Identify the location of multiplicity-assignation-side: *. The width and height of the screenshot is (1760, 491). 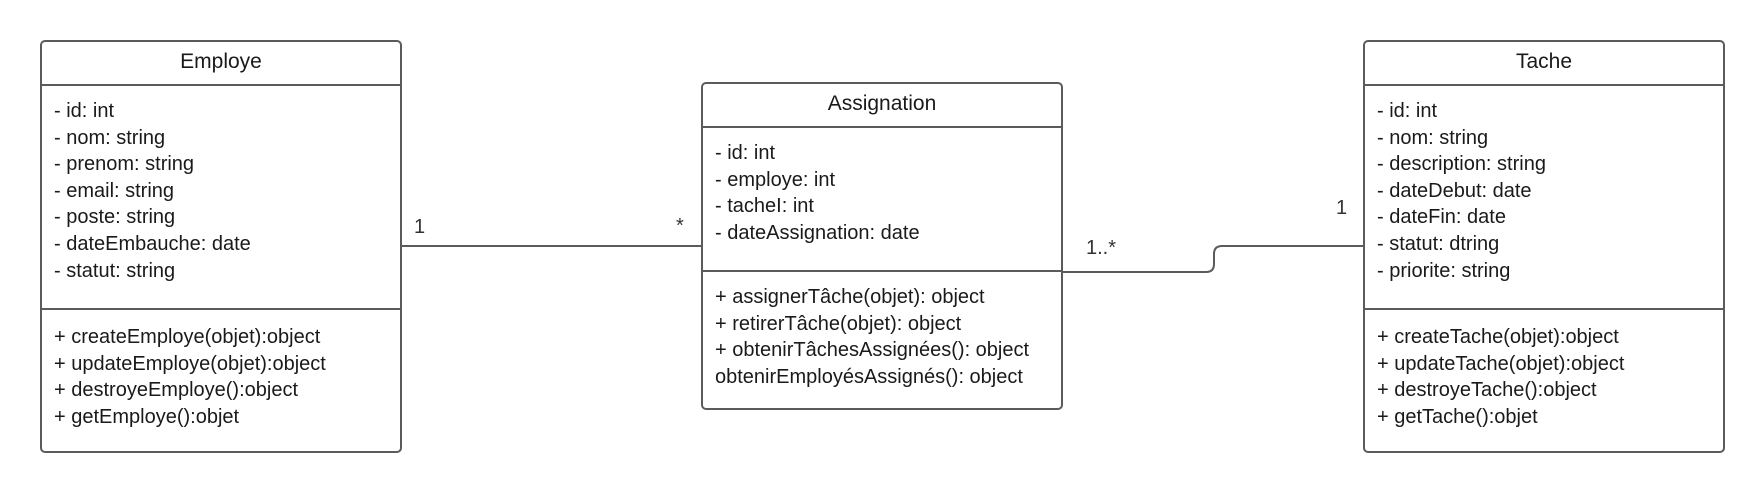
(680, 226).